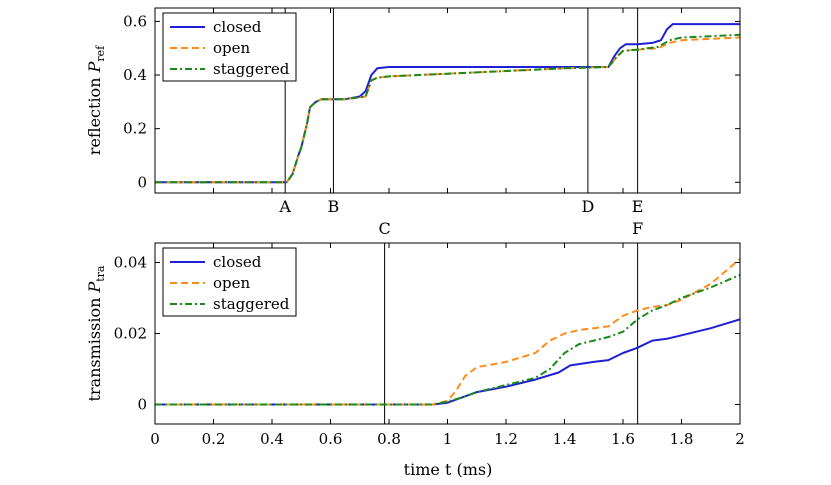  I want to click on marker-label-f: F, so click(637, 228).